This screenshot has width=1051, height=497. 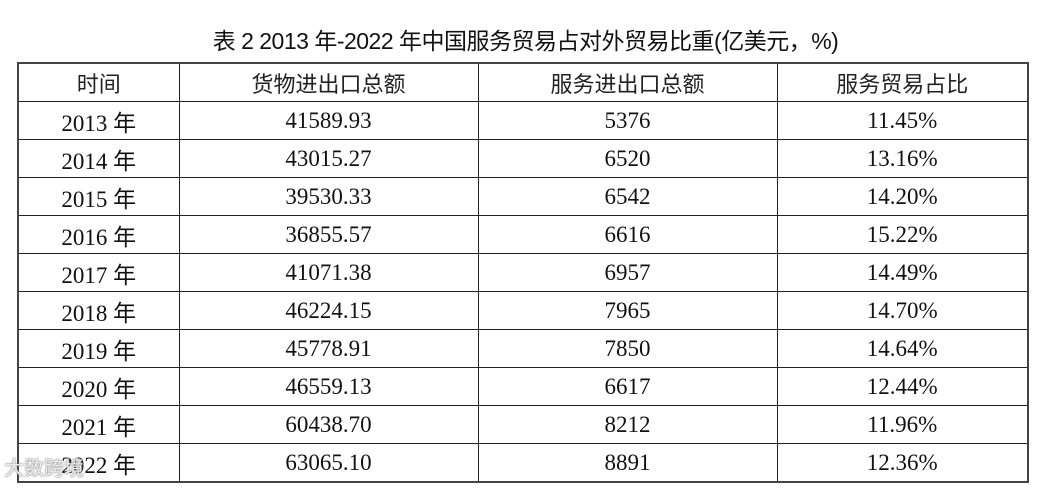 I want to click on cell-goods-total: 46559.13, so click(x=328, y=386).